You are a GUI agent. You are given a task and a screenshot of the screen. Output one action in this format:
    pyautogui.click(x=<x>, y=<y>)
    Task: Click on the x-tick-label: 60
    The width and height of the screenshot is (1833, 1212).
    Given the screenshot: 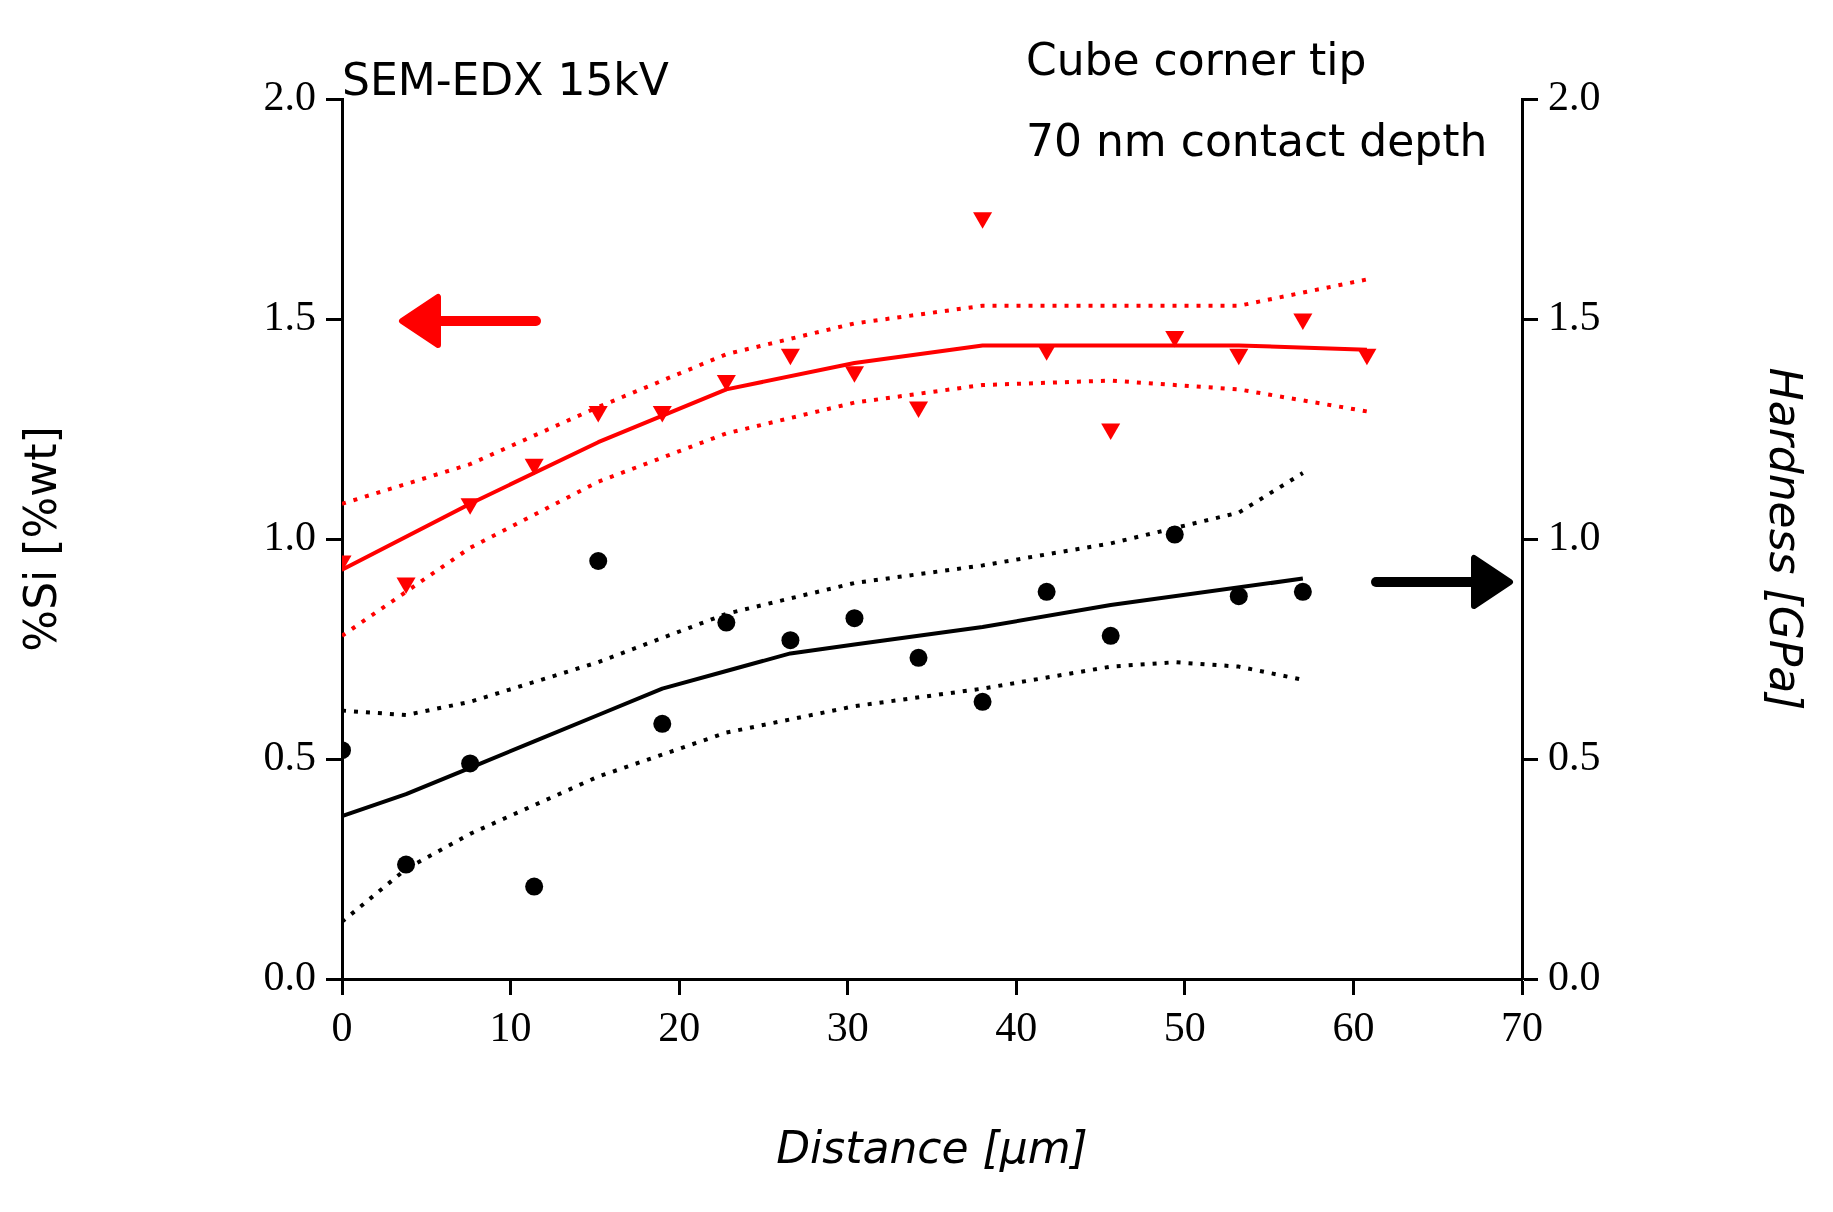 What is the action you would take?
    pyautogui.click(x=1353, y=1027)
    